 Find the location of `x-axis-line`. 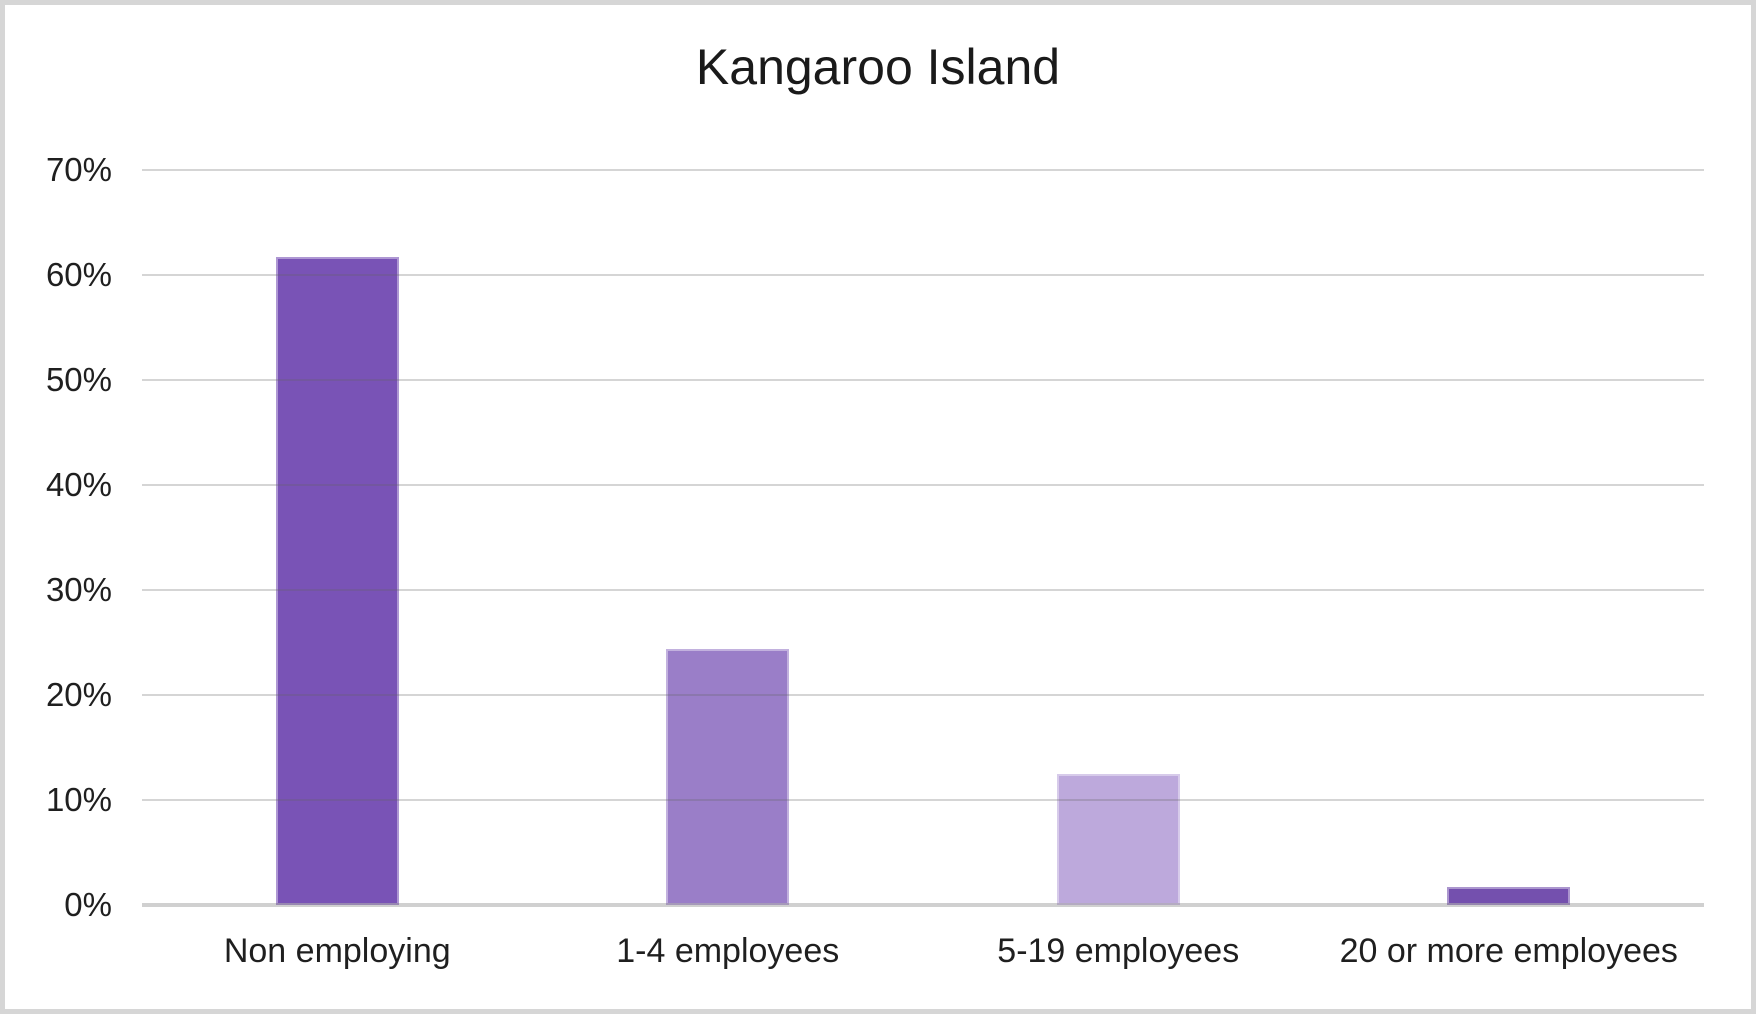

x-axis-line is located at coordinates (923, 905).